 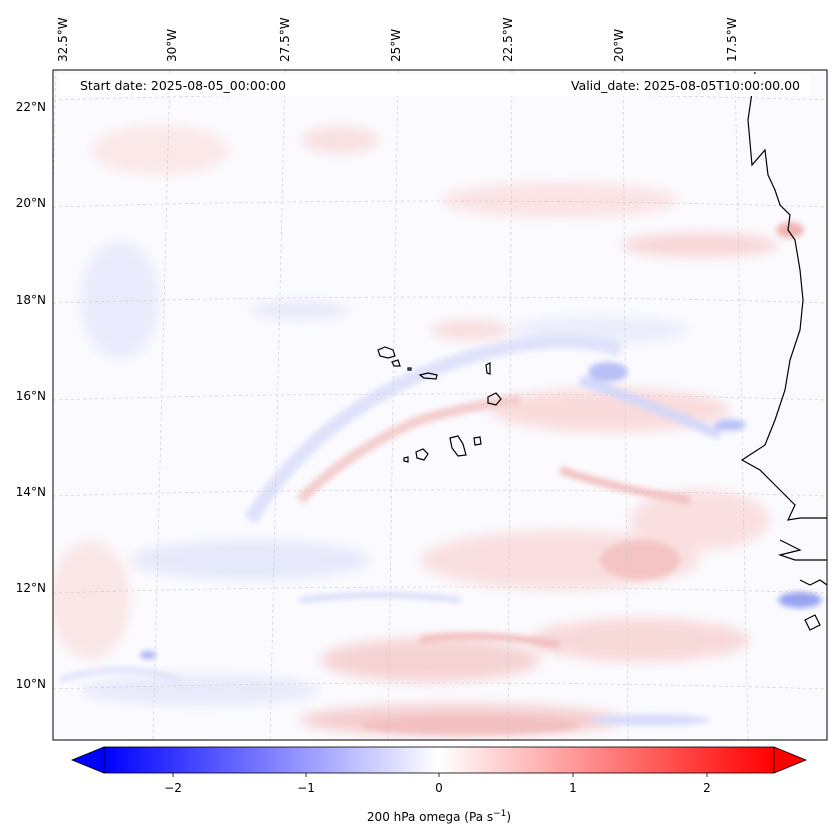 I want to click on lat-label: 20°N, so click(x=31, y=203).